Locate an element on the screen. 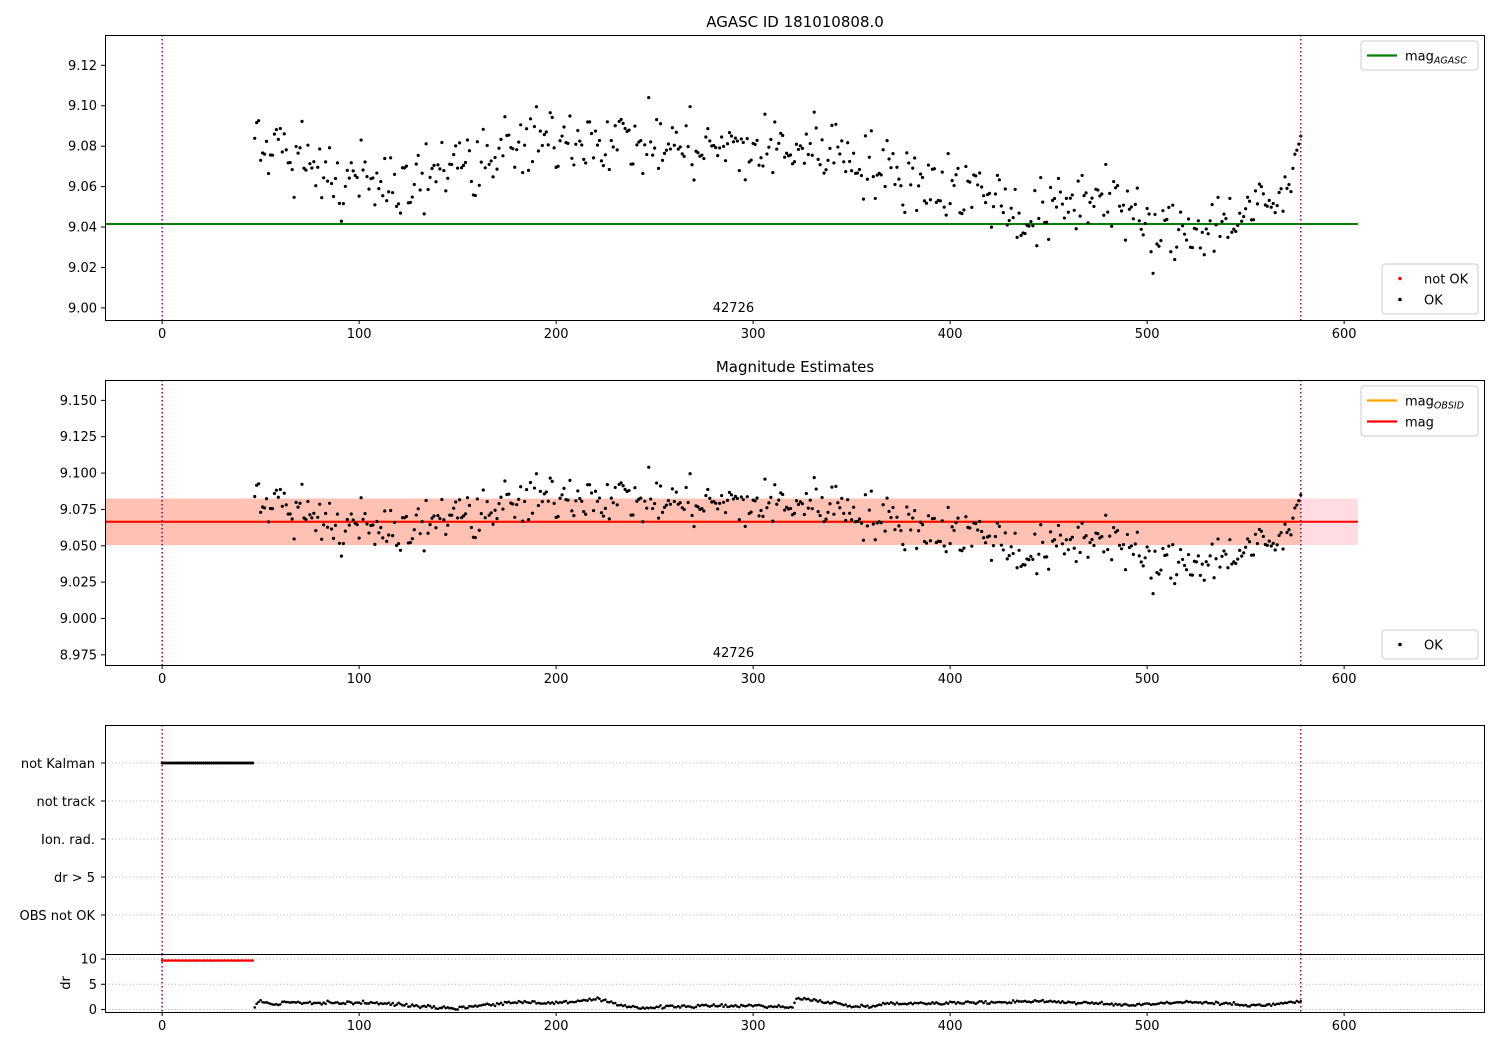 This screenshot has width=1500, height=1050. legend-box is located at coordinates (1430, 644).